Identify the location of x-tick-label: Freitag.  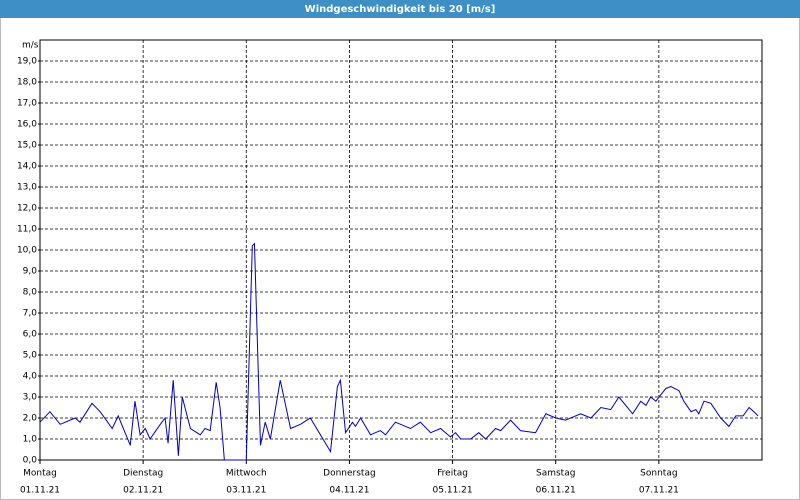
(452, 474).